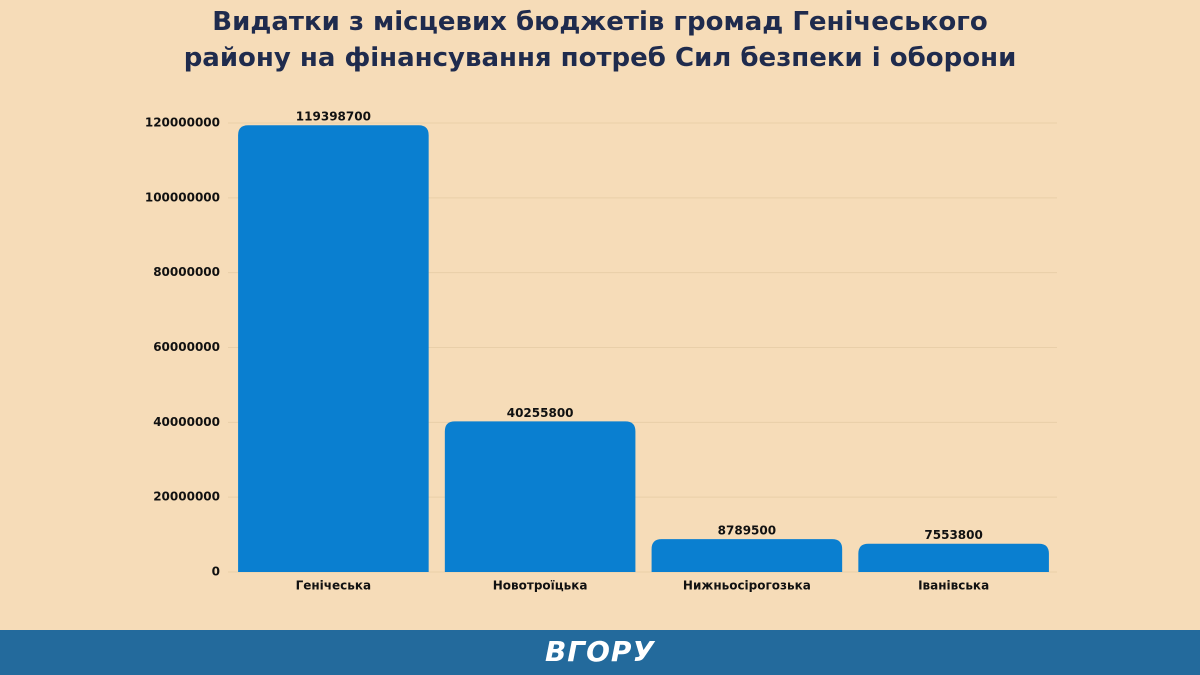  What do you see at coordinates (953, 586) in the screenshot?
I see `x-tick-label: Іванівська` at bounding box center [953, 586].